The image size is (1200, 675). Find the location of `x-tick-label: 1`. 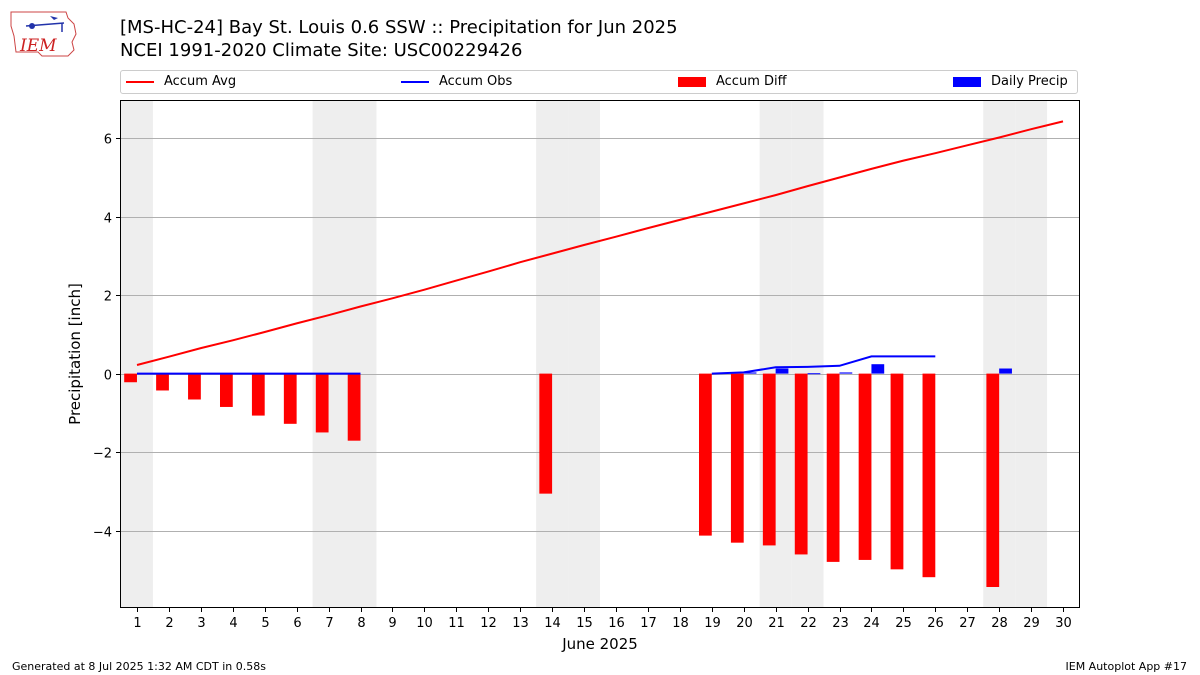

x-tick-label: 1 is located at coordinates (137, 623).